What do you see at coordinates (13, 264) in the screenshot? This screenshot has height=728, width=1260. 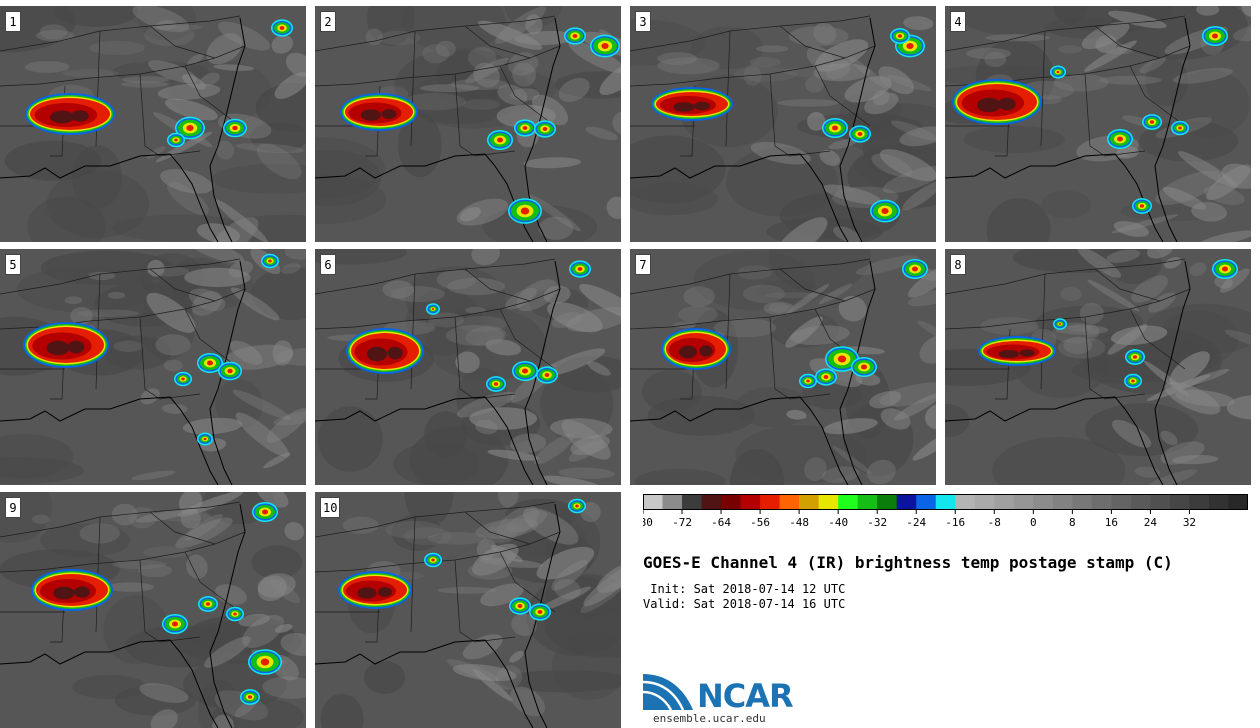 I see `panel-number-label: 5` at bounding box center [13, 264].